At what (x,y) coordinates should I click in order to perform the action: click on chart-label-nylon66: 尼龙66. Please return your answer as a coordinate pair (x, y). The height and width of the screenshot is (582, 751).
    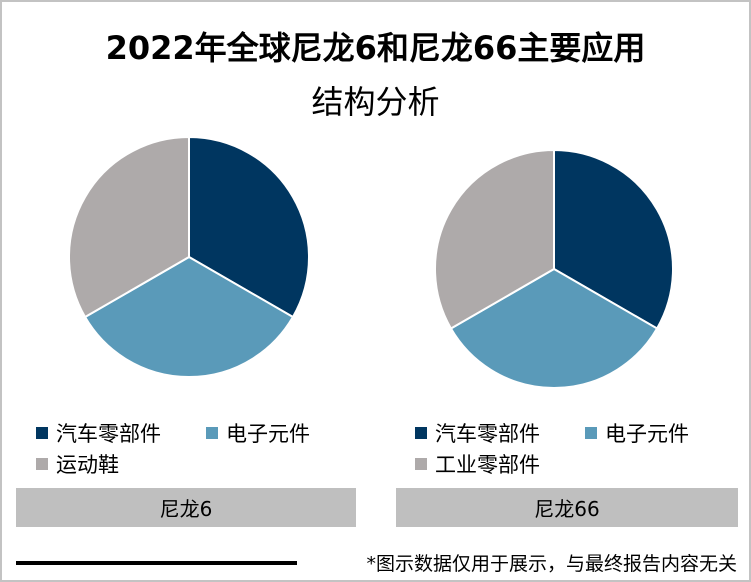
    Looking at the image, I should click on (567, 507).